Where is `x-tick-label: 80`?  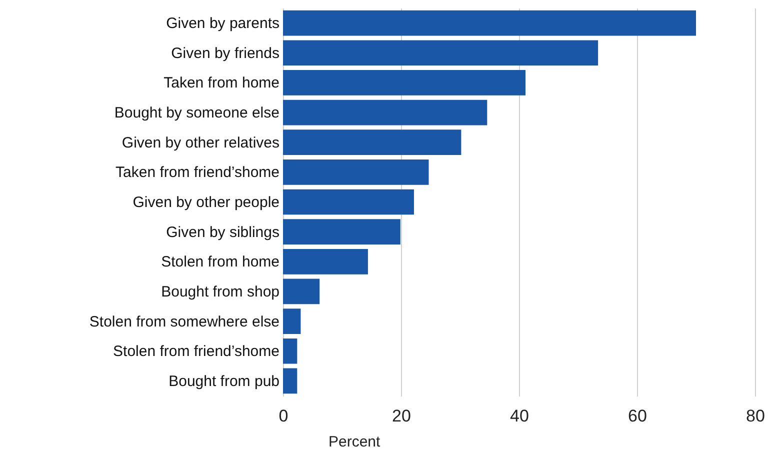 x-tick-label: 80 is located at coordinates (755, 416).